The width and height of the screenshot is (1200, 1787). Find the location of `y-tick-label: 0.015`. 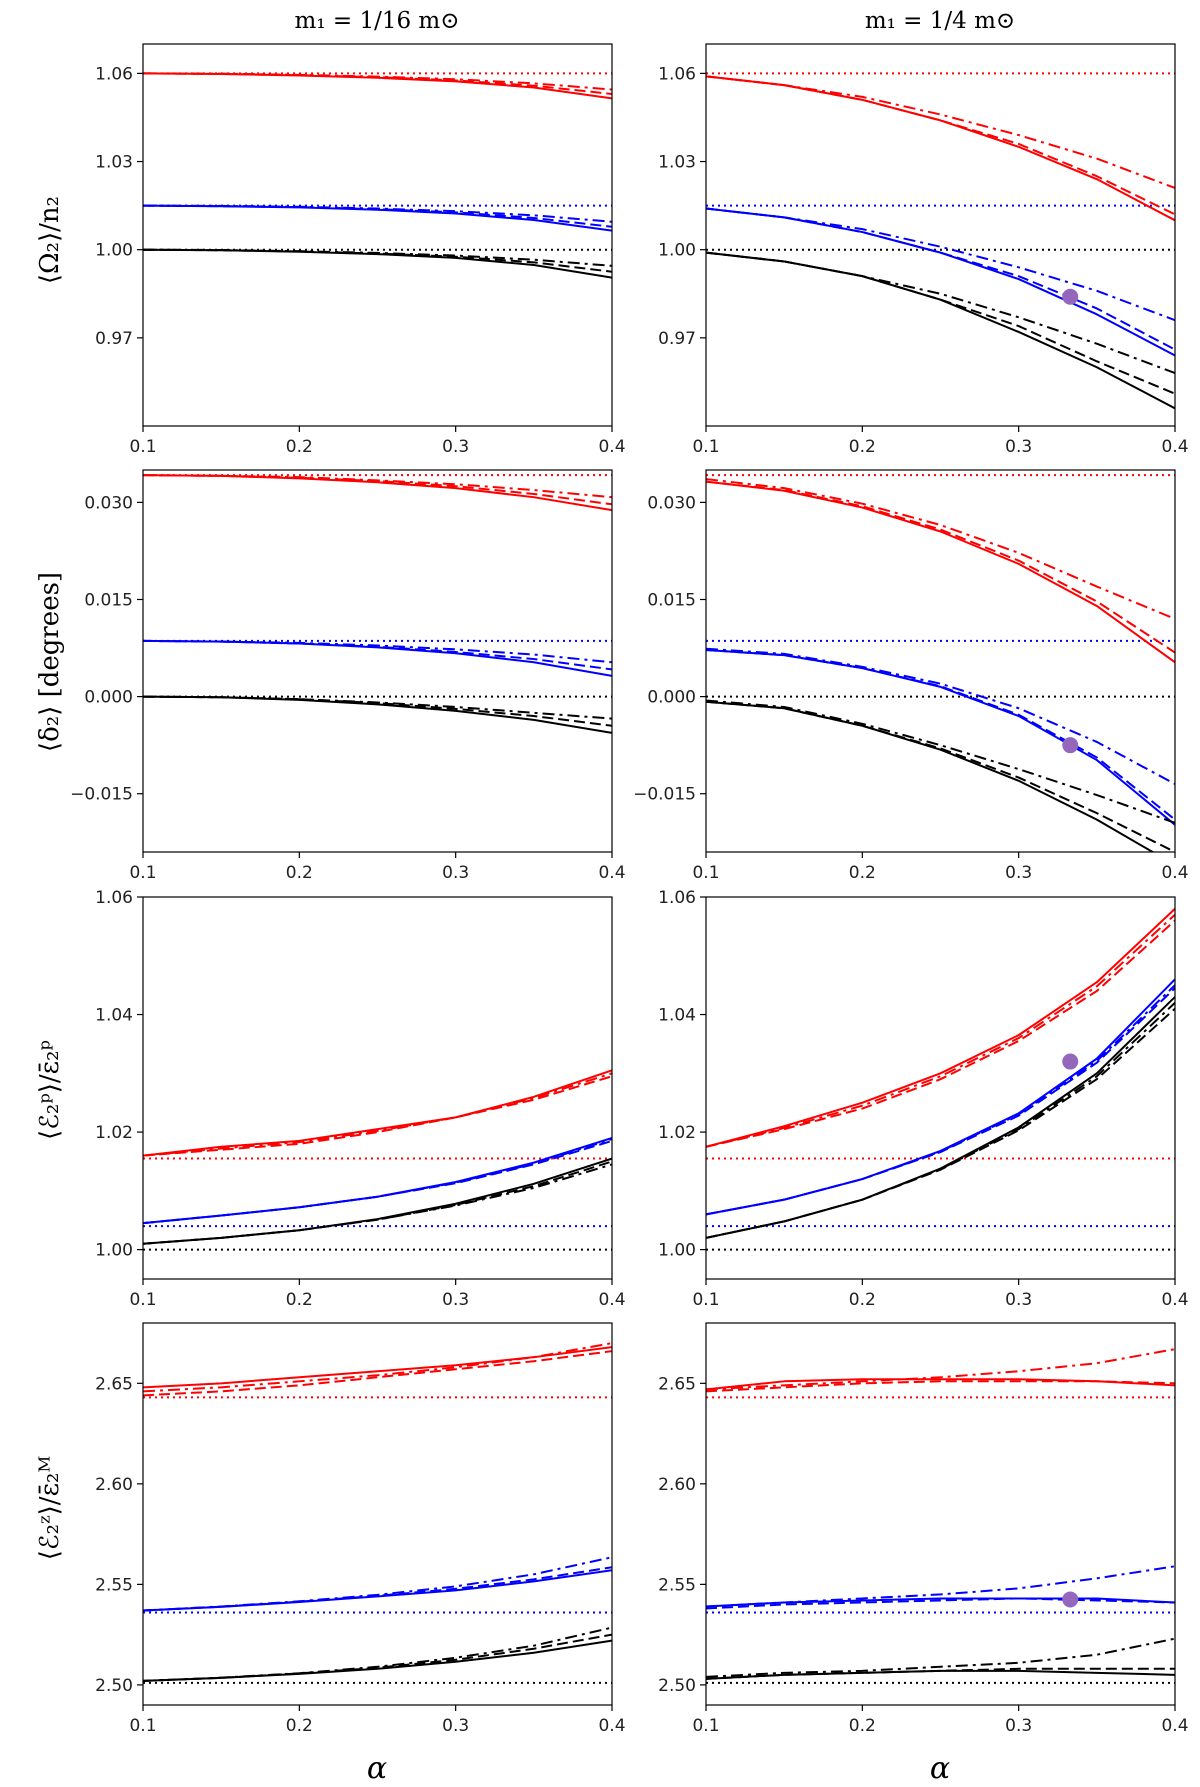

y-tick-label: 0.015 is located at coordinates (671, 600).